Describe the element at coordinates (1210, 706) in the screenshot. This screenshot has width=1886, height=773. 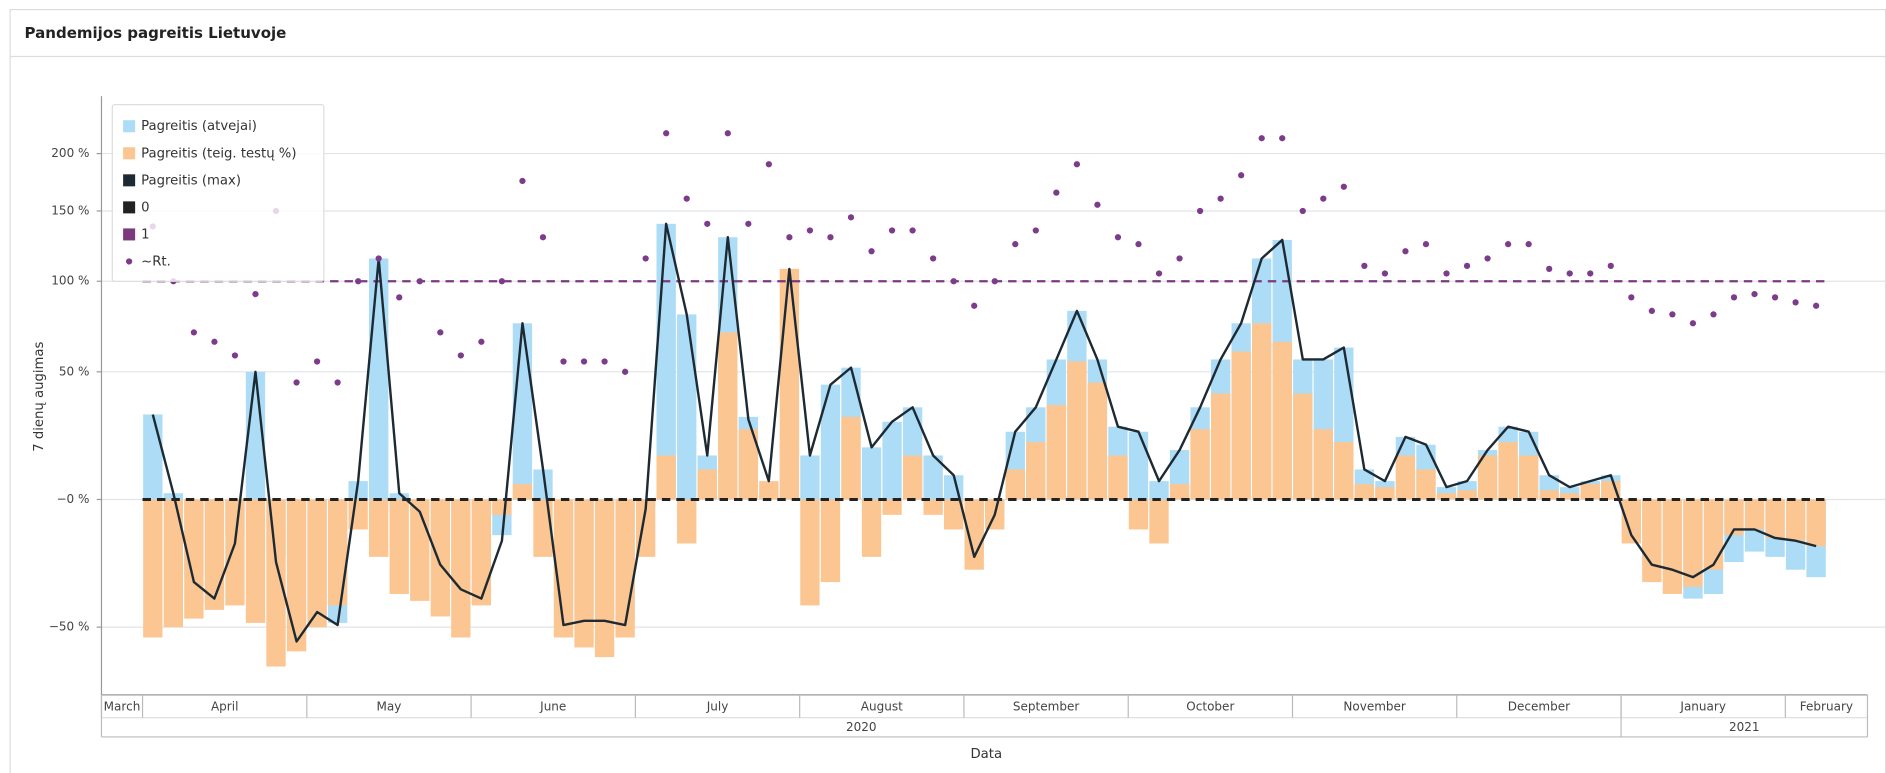
I see `month-label: October` at that location.